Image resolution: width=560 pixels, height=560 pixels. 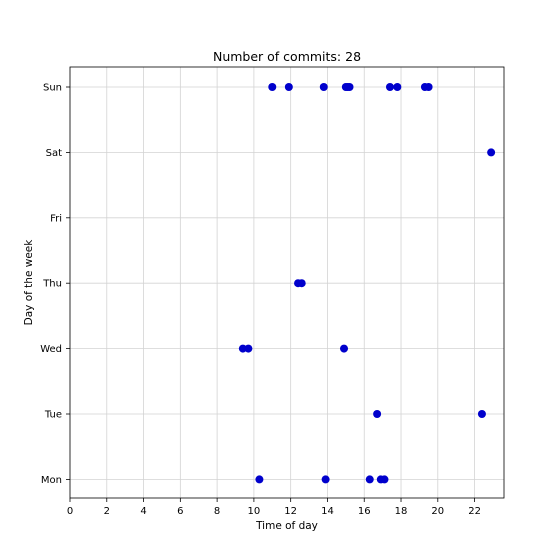 I want to click on x-tick-label: 20, so click(x=437, y=511).